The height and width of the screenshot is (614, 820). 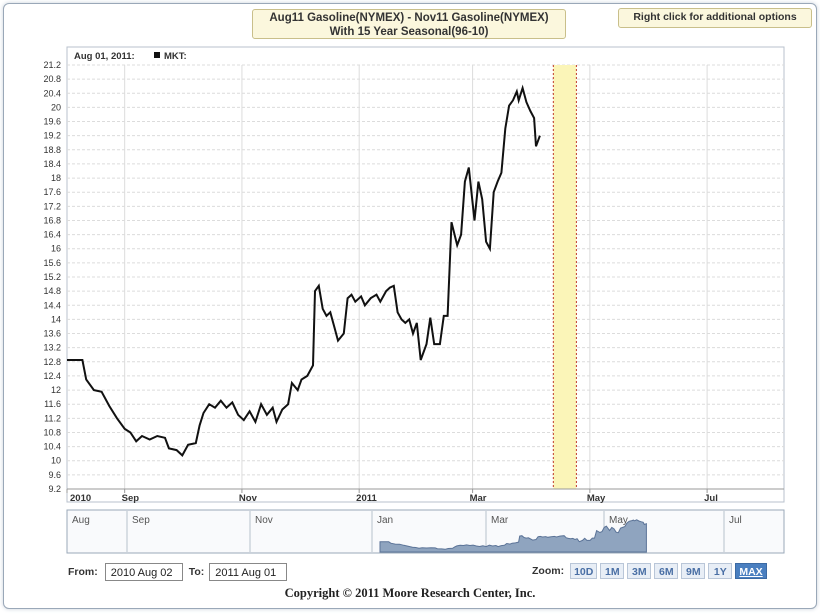 I want to click on y-tick-label: 12.8, so click(x=52, y=362).